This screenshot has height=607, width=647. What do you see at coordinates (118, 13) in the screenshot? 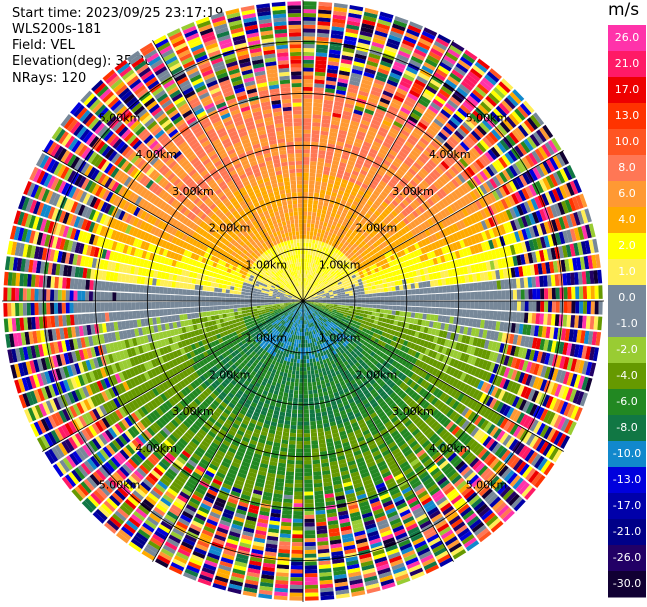
I see `start-time-label: Start time: 2023/09/25 23:17:19` at bounding box center [118, 13].